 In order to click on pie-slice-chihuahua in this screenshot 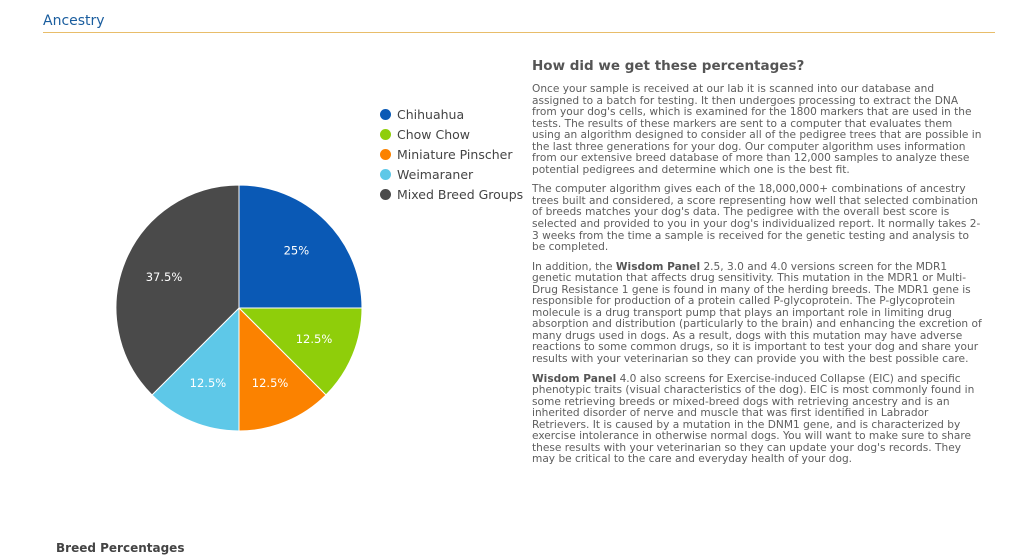, I will do `click(300, 246)`.